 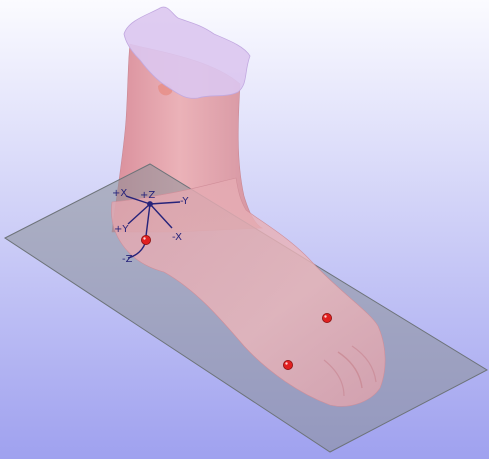 What do you see at coordinates (145, 239) in the screenshot?
I see `landmark-point-heel` at bounding box center [145, 239].